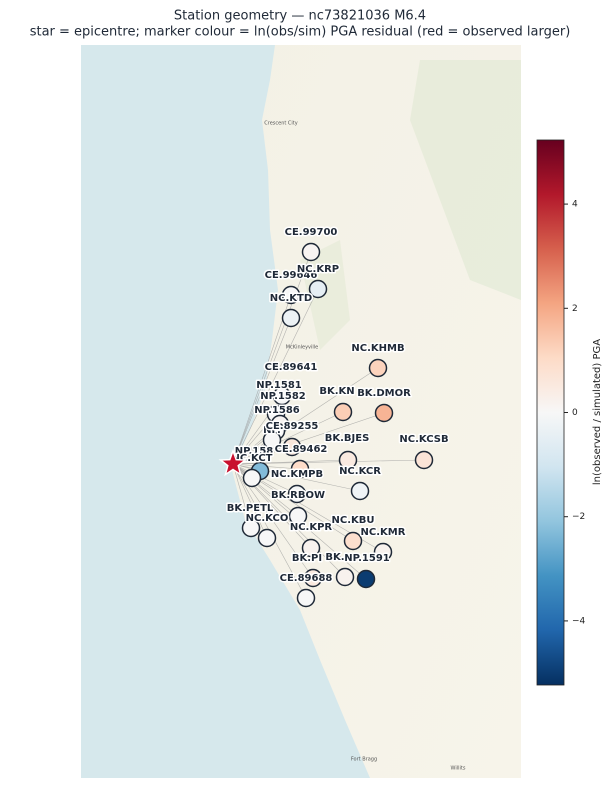 Image resolution: width=613 pixels, height=793 pixels. What do you see at coordinates (311, 232) in the screenshot?
I see `station-label: CE.99700` at bounding box center [311, 232].